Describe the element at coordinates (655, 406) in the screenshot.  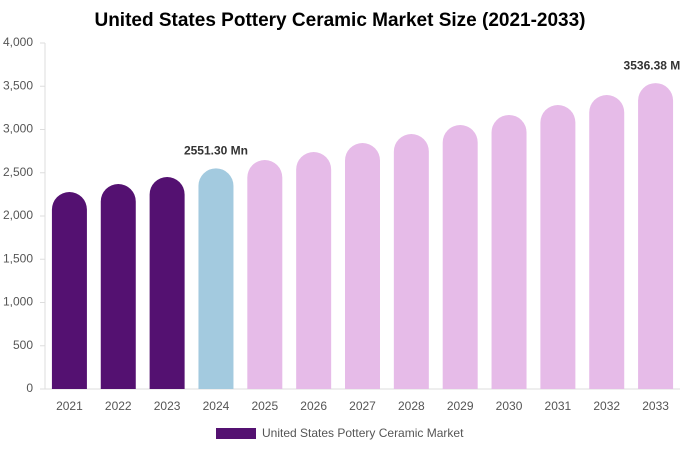
I see `x-tick-label: 2033` at that location.